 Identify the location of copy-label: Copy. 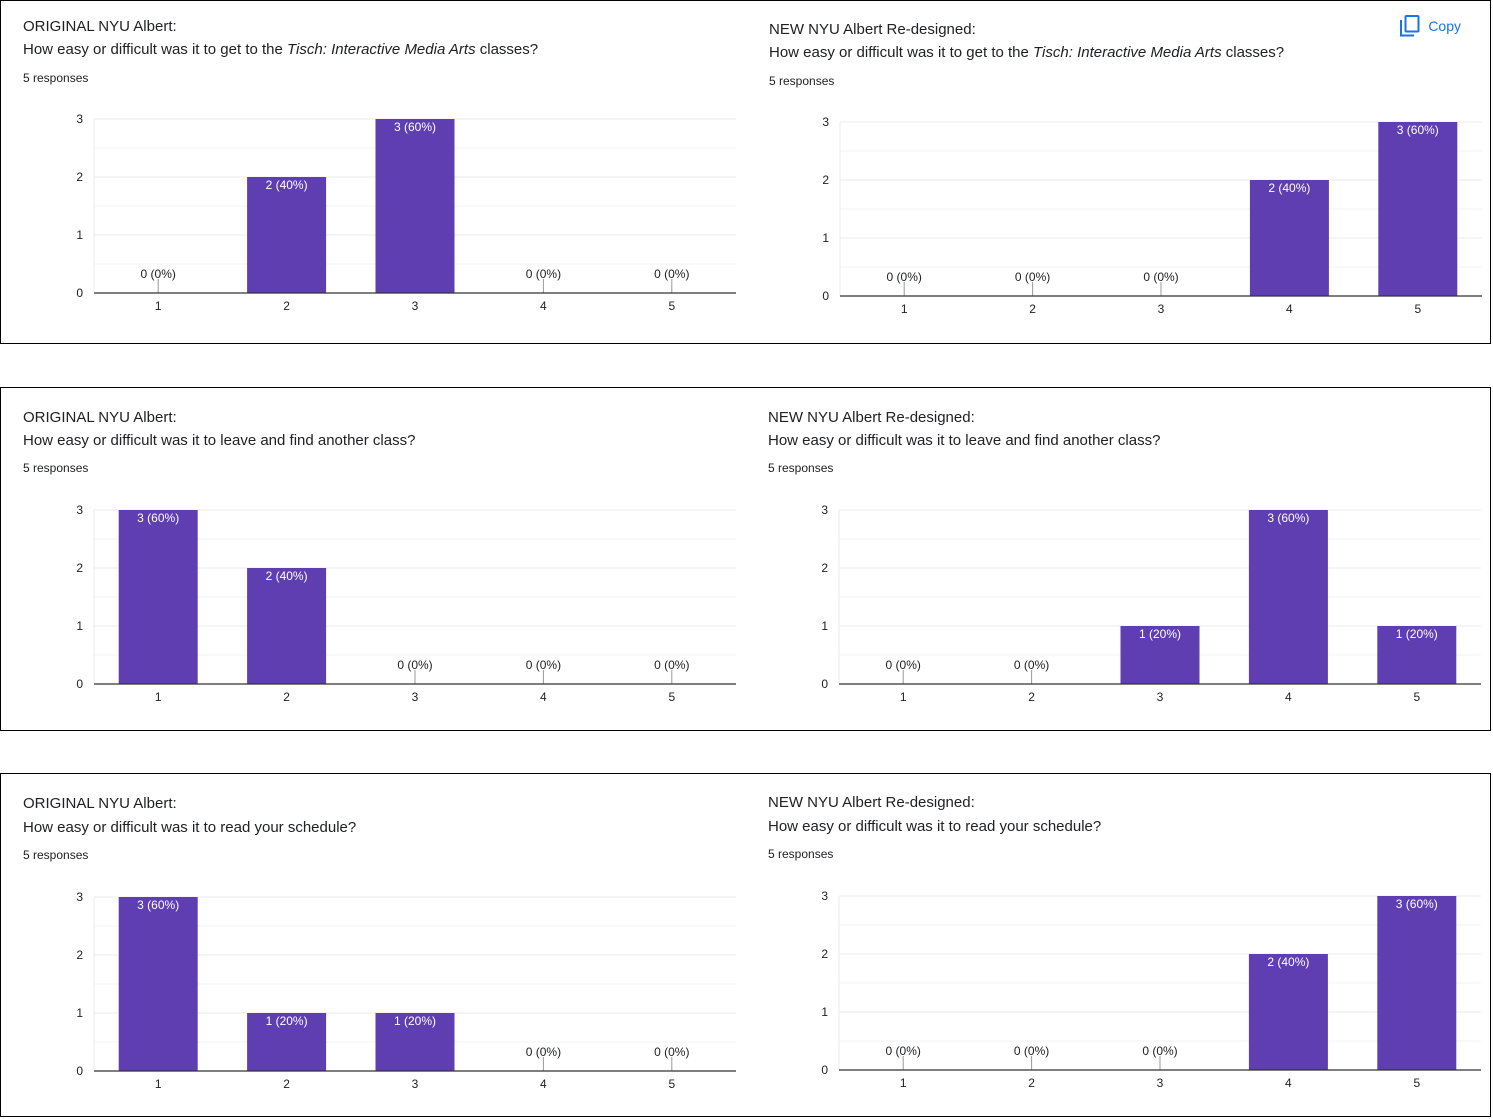
(1444, 26).